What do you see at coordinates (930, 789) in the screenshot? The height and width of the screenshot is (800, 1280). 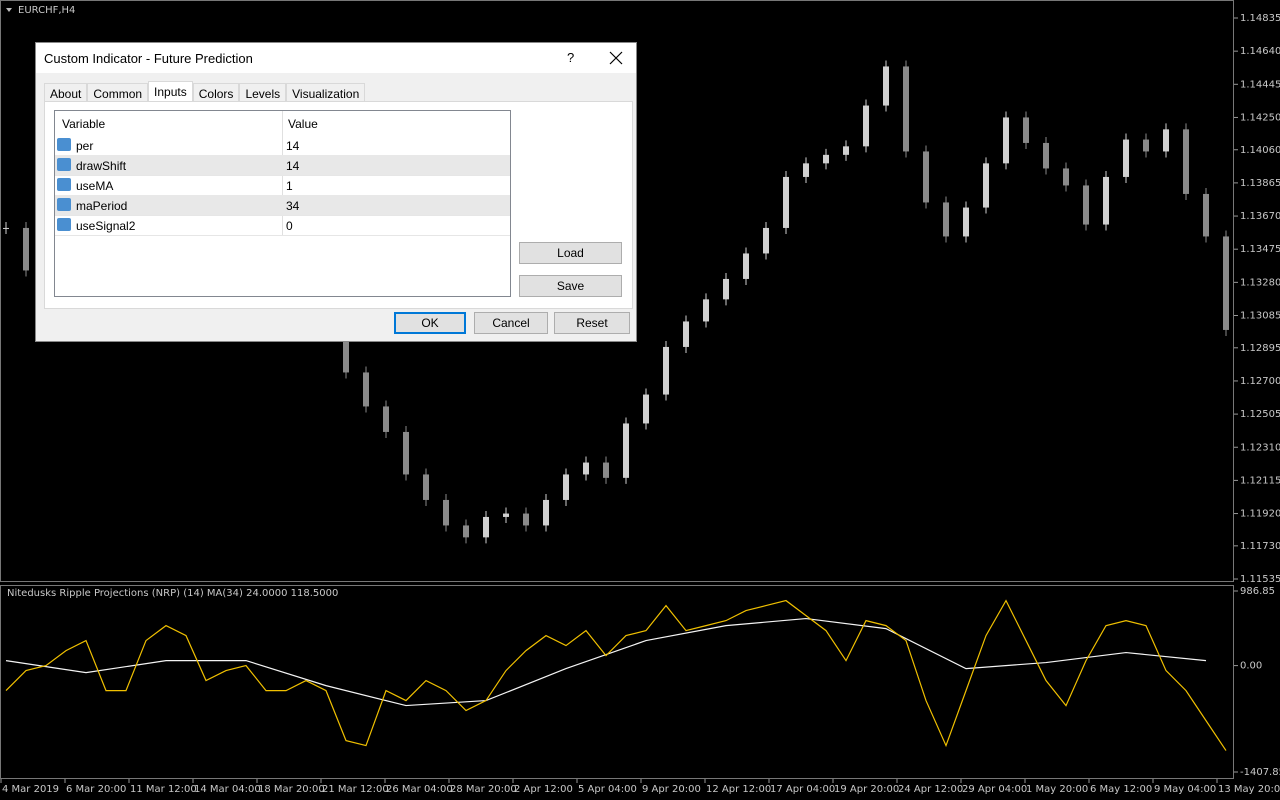 I see `x-tick-label: 24 Apr 12:00` at bounding box center [930, 789].